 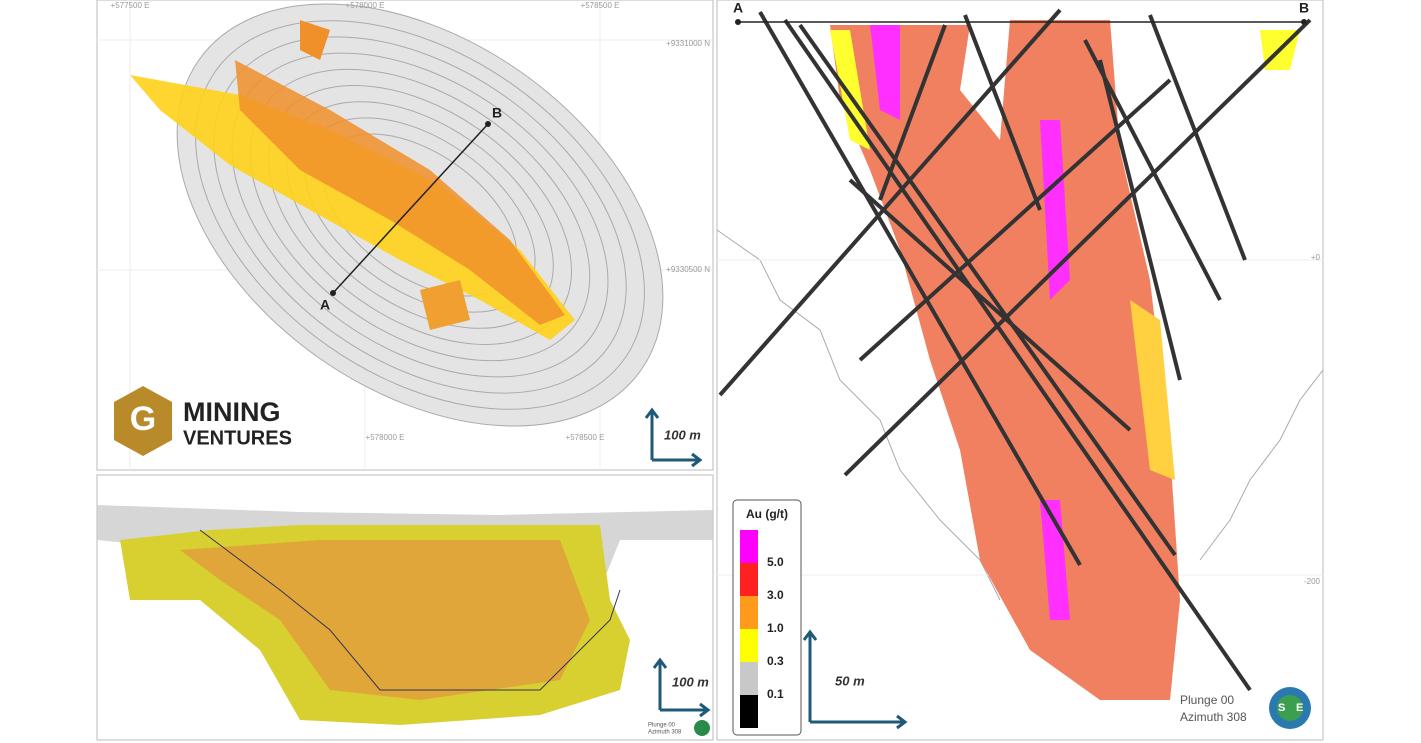 What do you see at coordinates (688, 43) in the screenshot?
I see `grid-label: +9331000 N` at bounding box center [688, 43].